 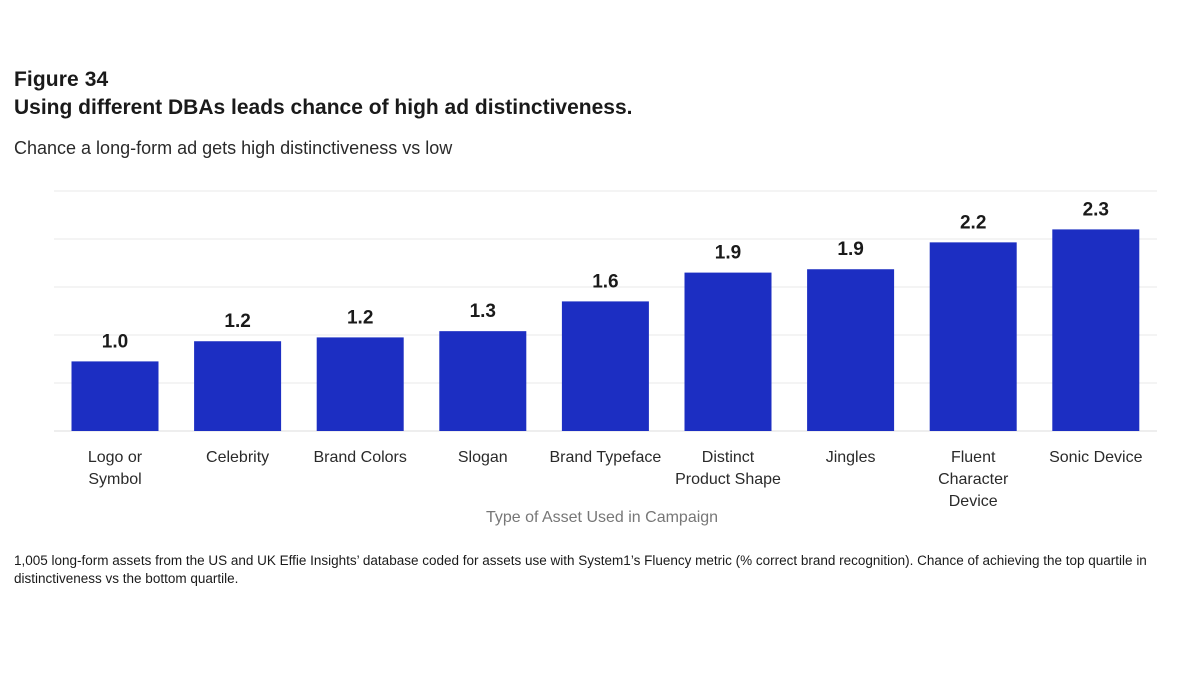 I want to click on category-label-line: Character, so click(x=973, y=479).